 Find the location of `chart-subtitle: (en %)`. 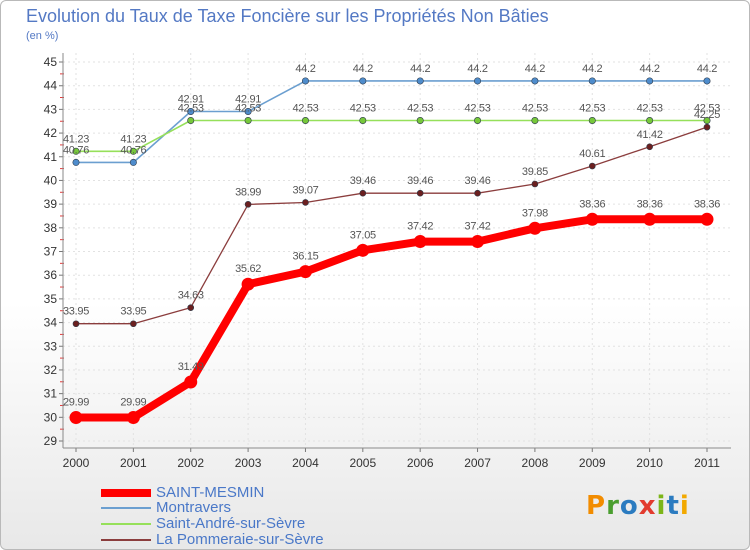

chart-subtitle: (en %) is located at coordinates (42, 36).